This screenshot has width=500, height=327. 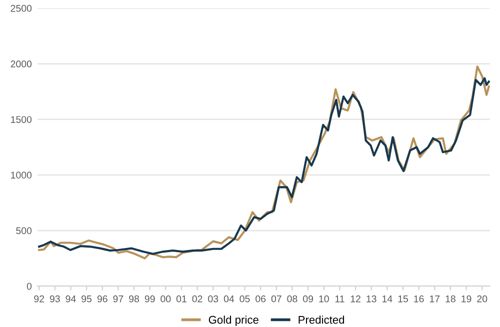 I want to click on x-tick-label: 07, so click(x=276, y=298).